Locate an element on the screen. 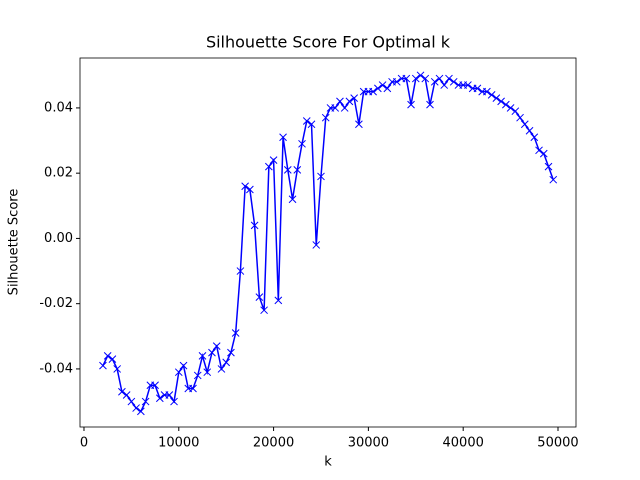  y-tick-label: 0.04 is located at coordinates (58, 107).